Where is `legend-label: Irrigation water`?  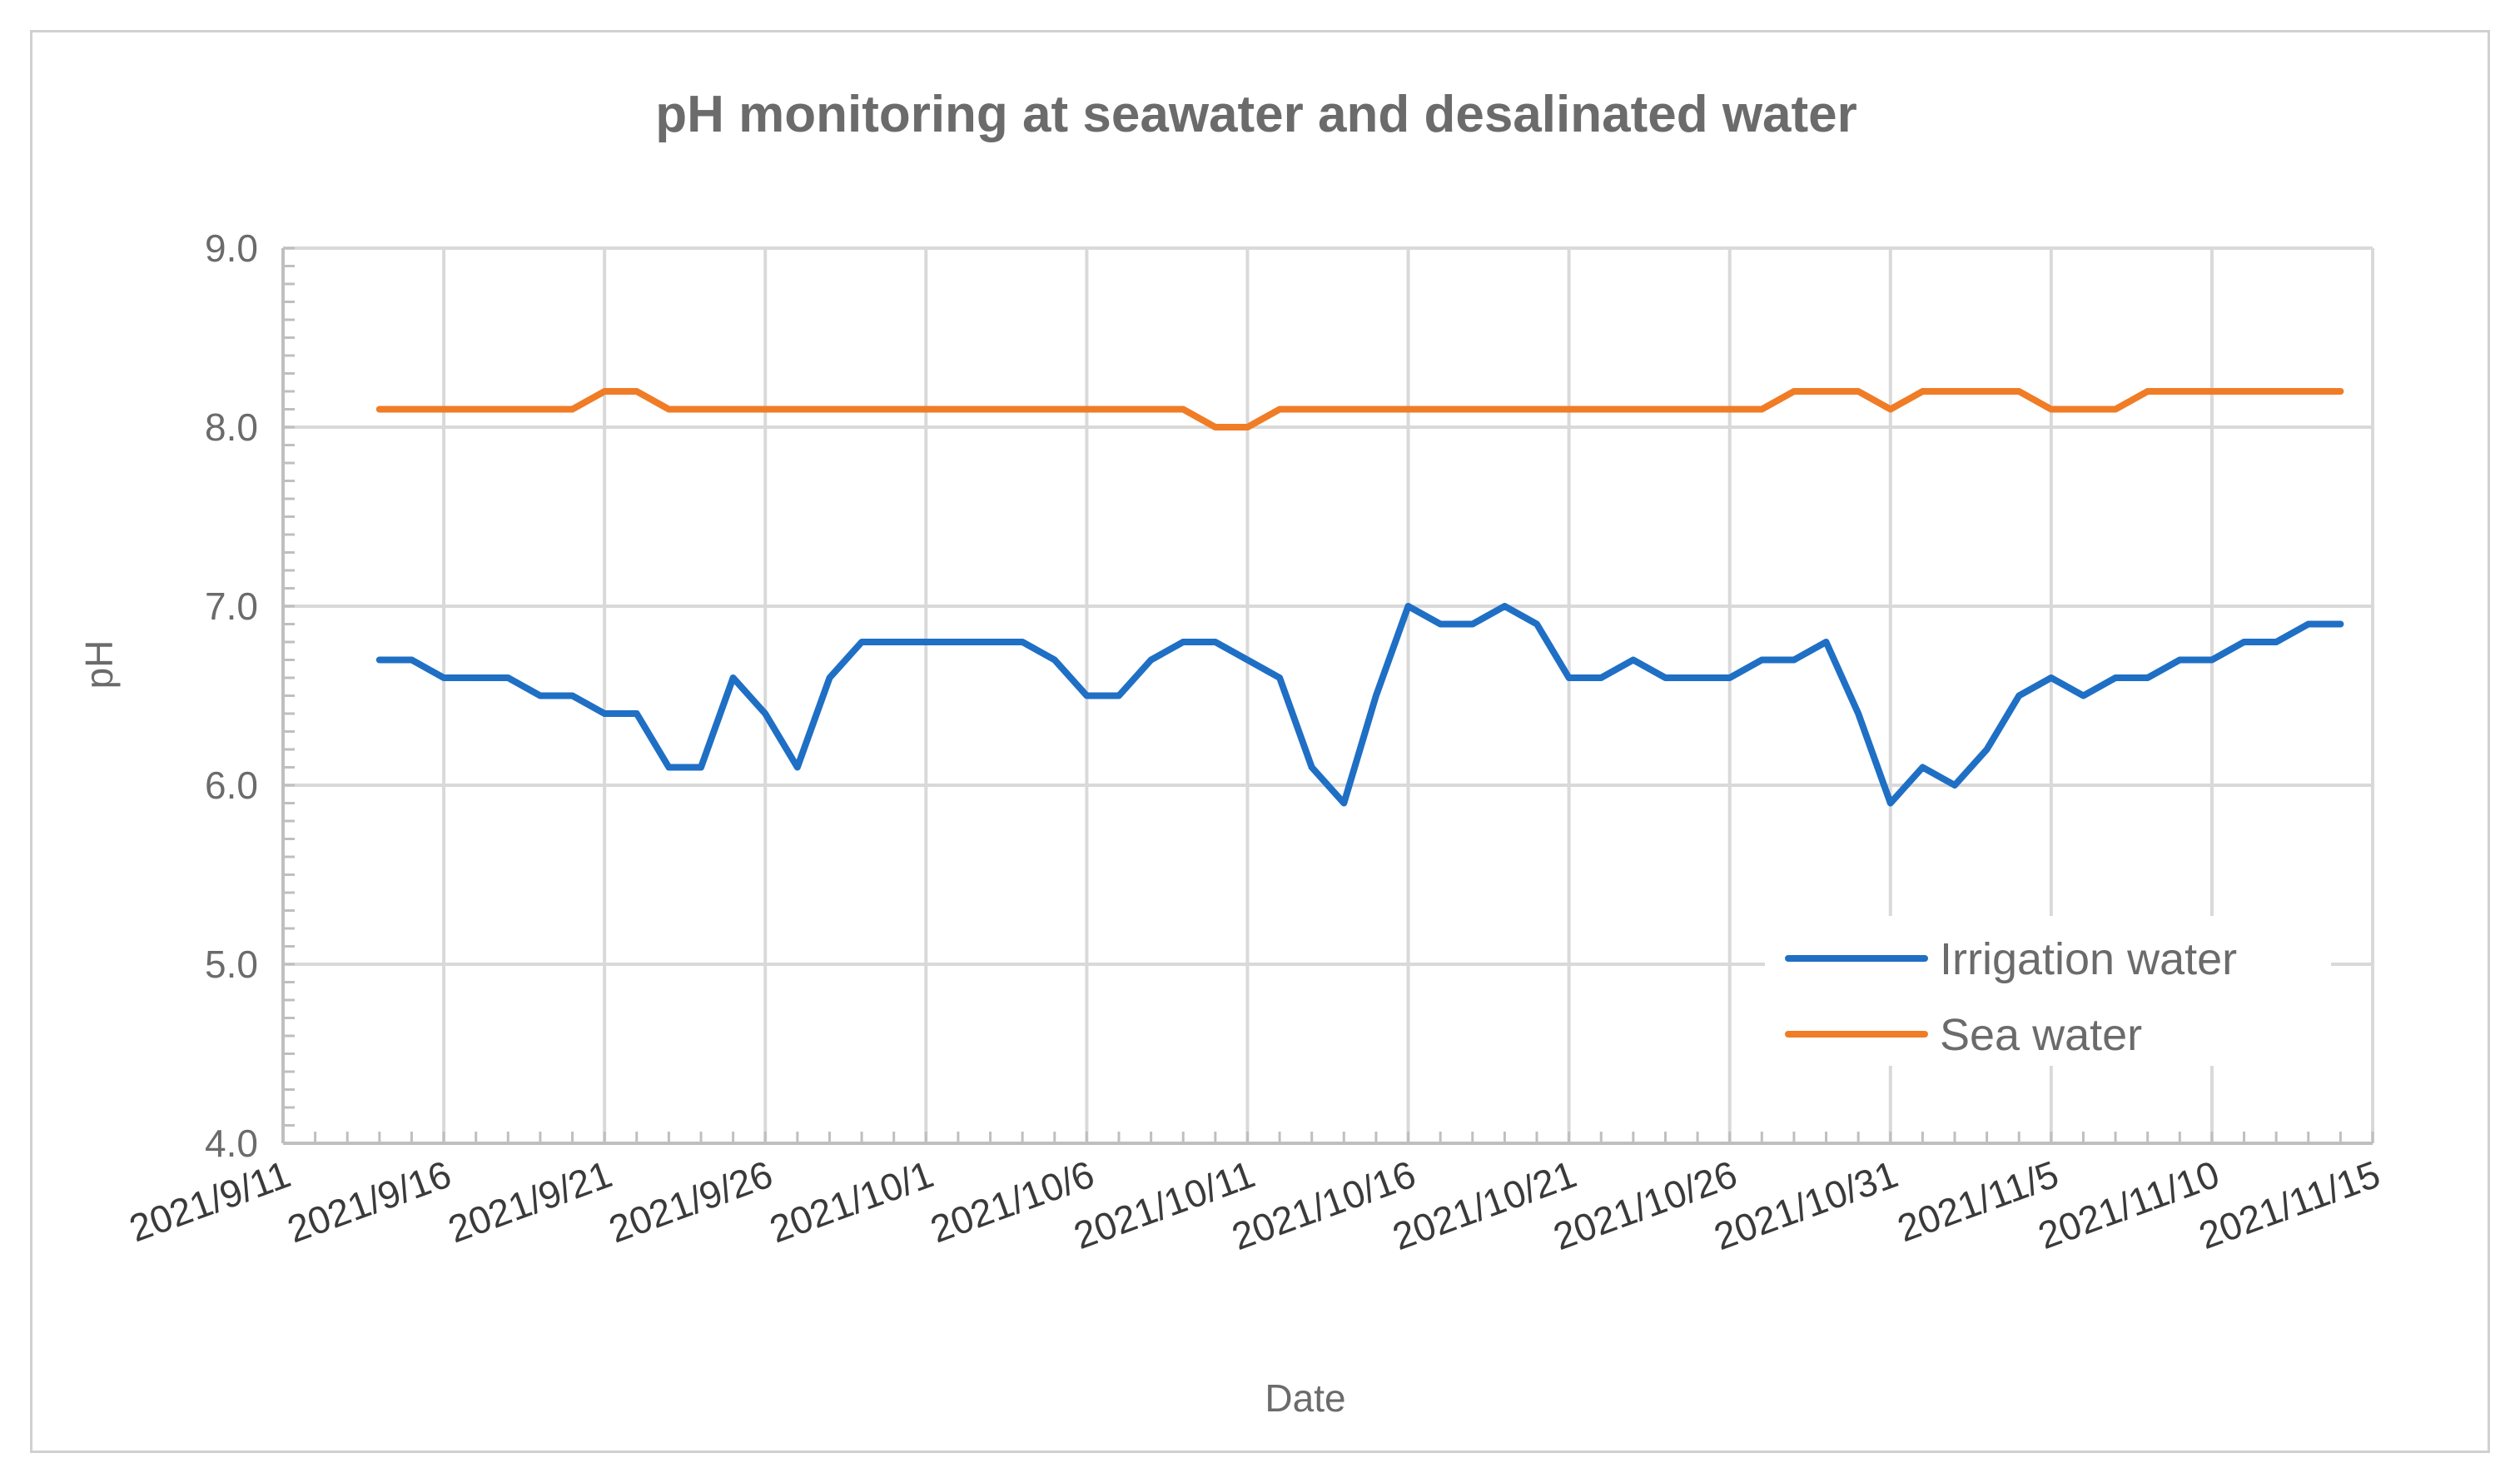
legend-label: Irrigation water is located at coordinates (2088, 959).